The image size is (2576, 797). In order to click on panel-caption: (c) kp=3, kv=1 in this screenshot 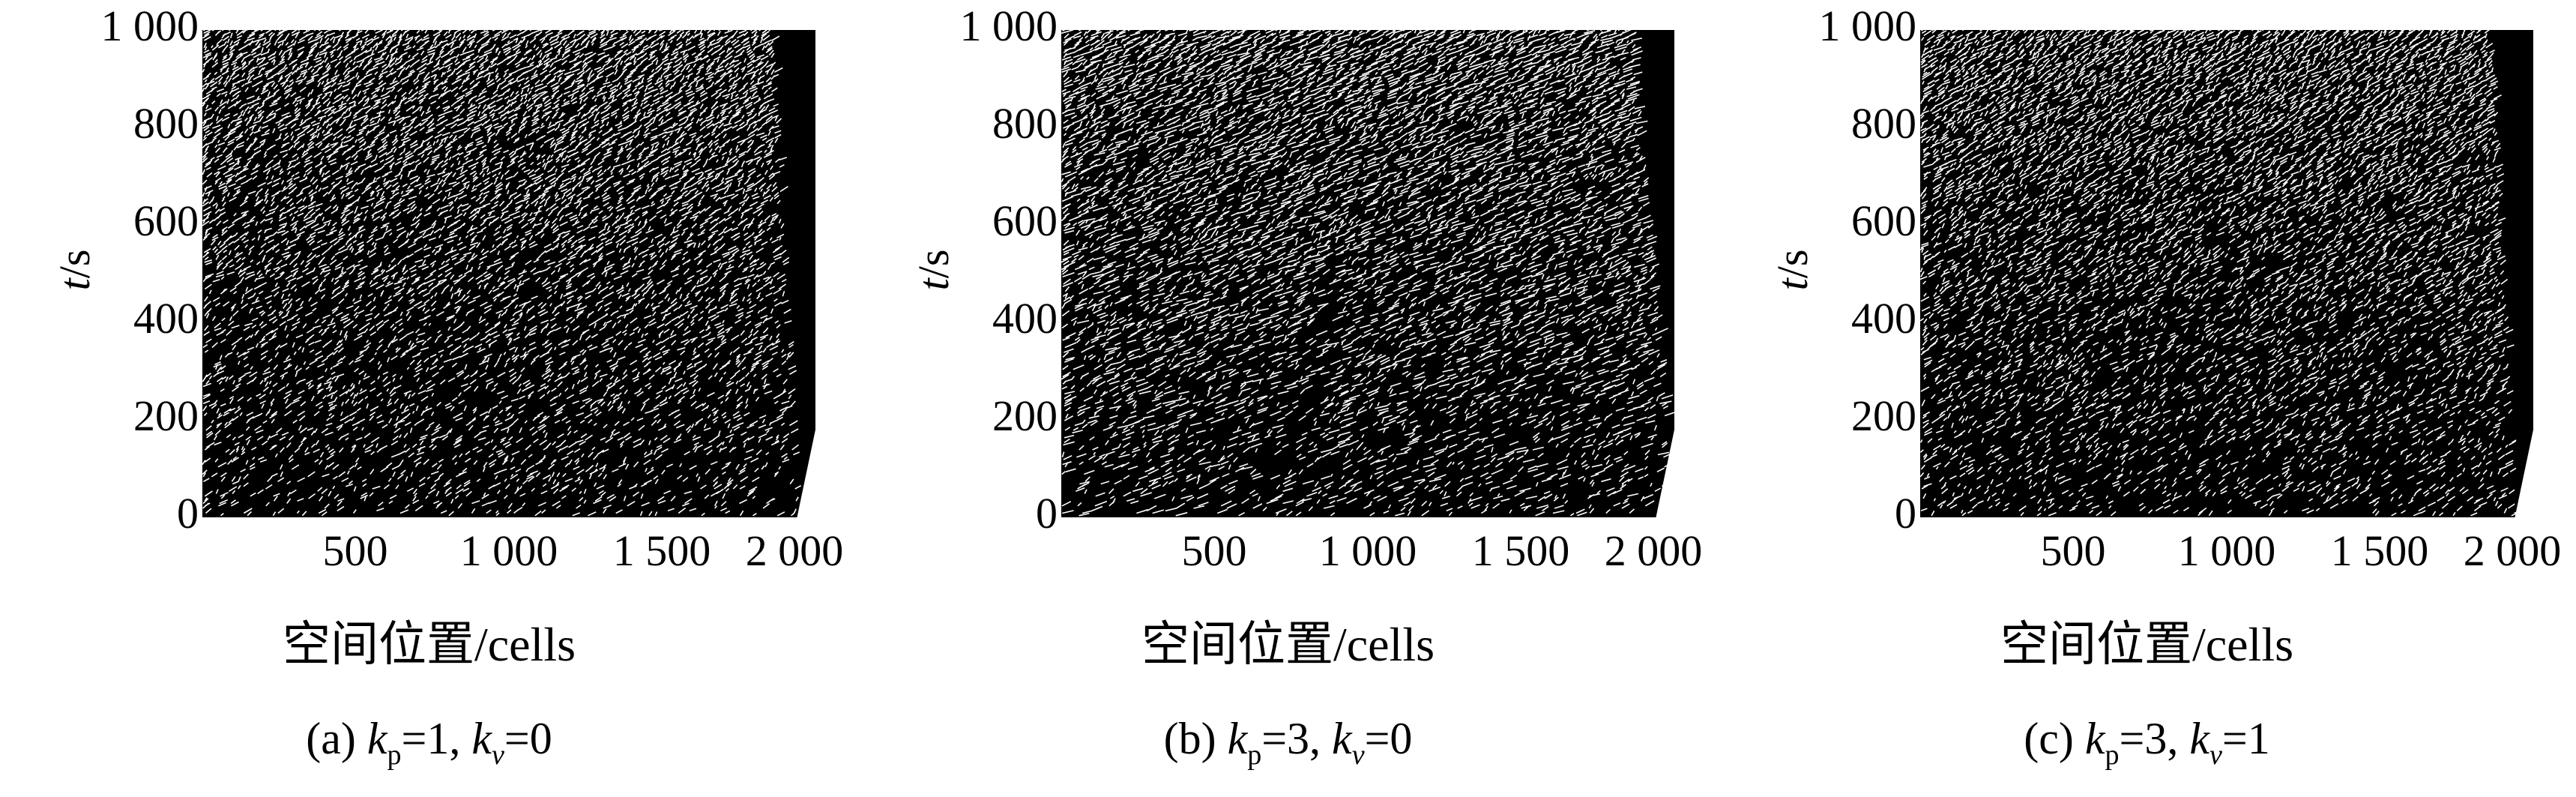, I will do `click(2147, 742)`.